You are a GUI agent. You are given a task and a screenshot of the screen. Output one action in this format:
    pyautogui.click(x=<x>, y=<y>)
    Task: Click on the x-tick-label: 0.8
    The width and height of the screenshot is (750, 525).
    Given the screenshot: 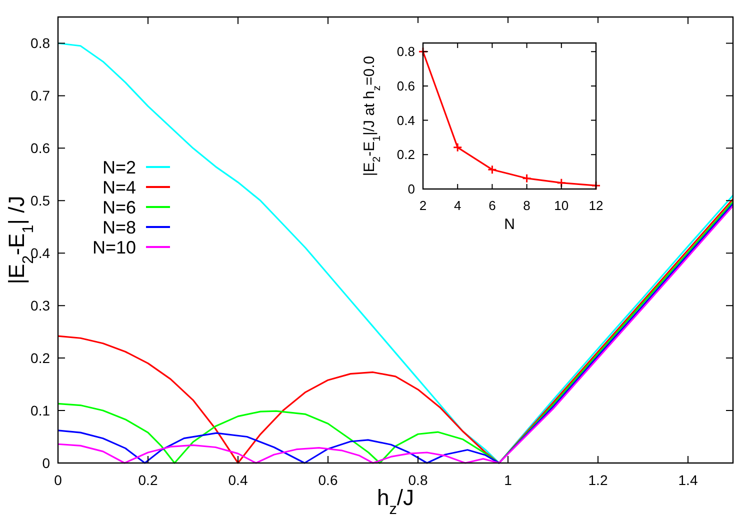 What is the action you would take?
    pyautogui.click(x=418, y=480)
    